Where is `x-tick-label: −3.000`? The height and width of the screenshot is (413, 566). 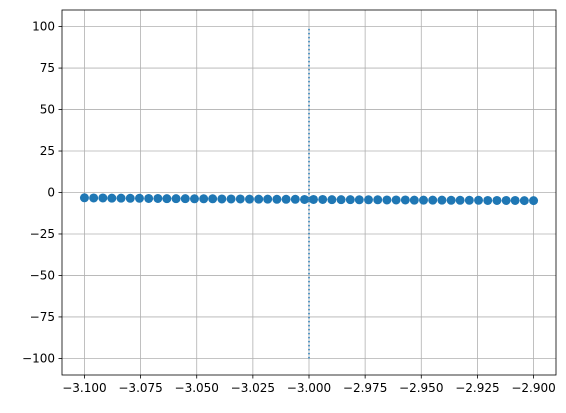
x-tick-label: −3.000 is located at coordinates (309, 388).